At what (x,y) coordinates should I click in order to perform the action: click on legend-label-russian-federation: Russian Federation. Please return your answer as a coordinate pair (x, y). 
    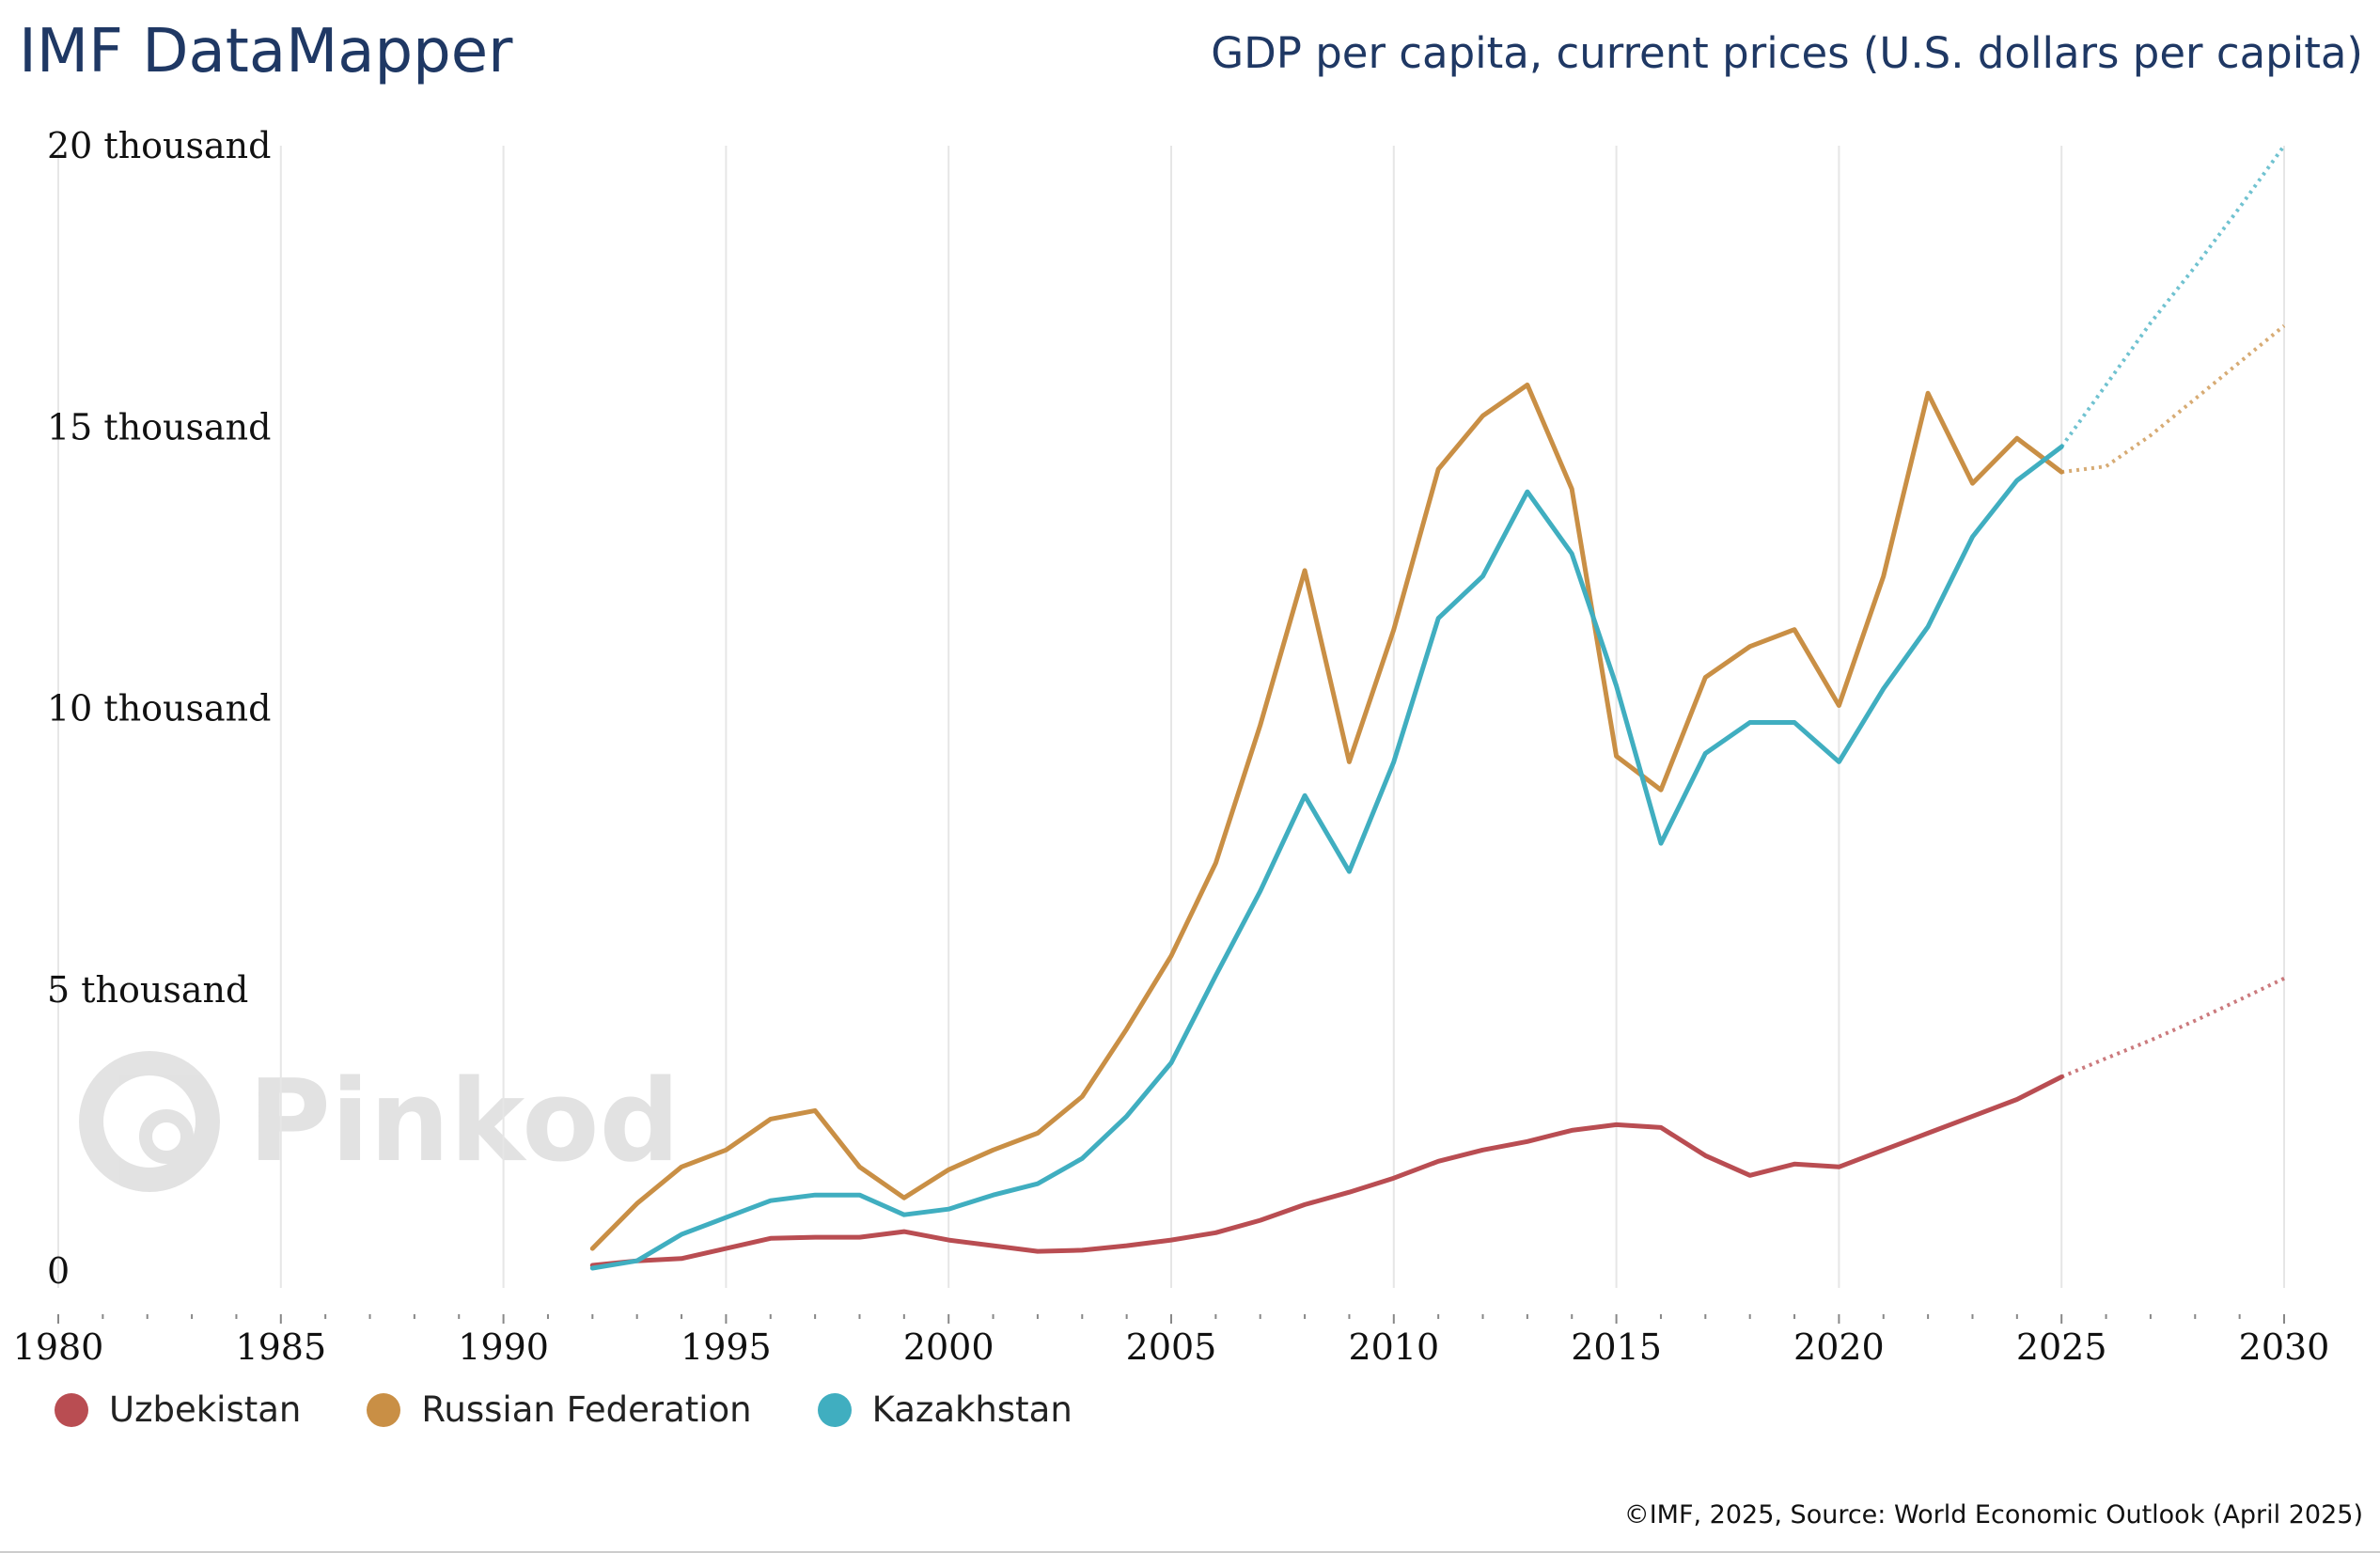
    Looking at the image, I should click on (586, 1409).